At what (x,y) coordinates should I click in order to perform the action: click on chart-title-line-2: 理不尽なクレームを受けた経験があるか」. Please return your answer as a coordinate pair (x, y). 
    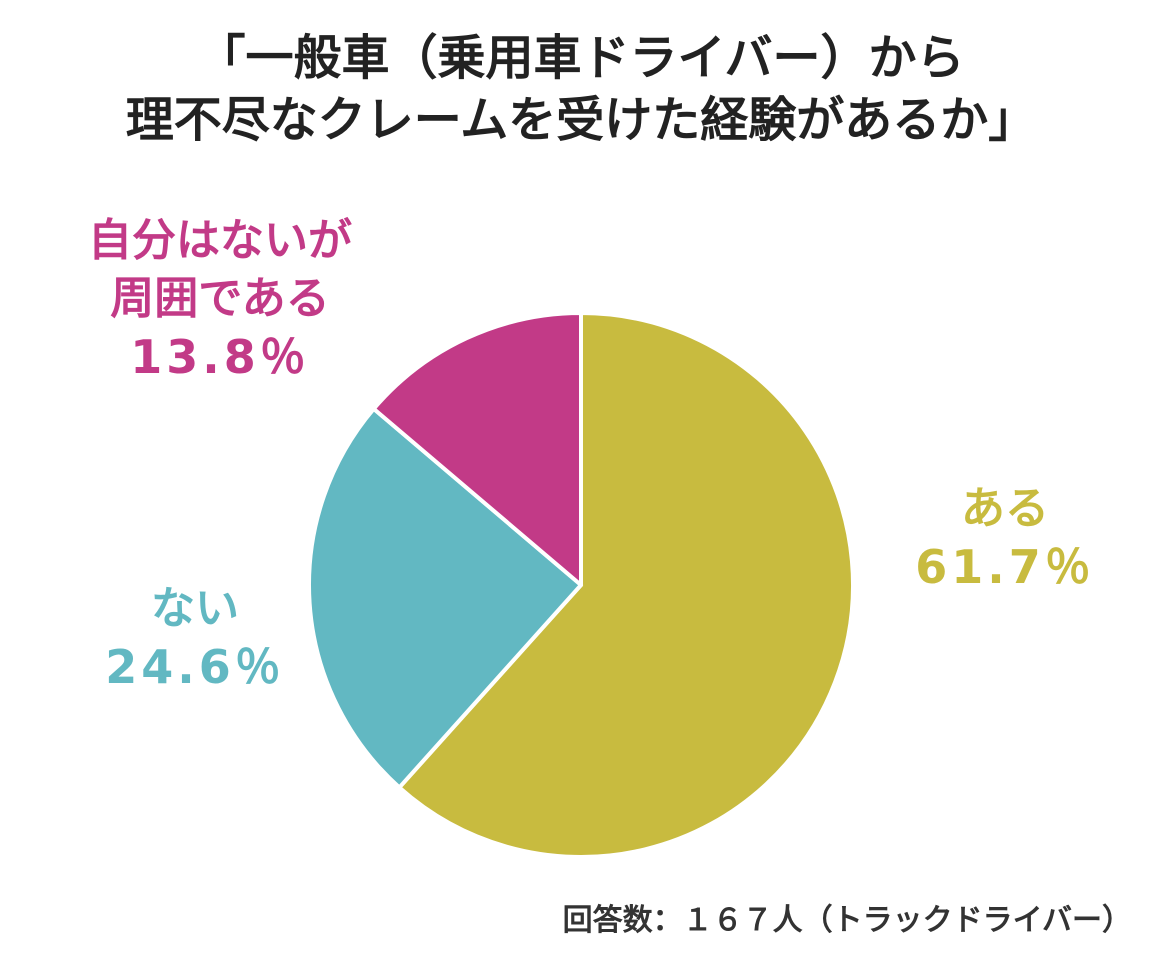
    Looking at the image, I should click on (581, 120).